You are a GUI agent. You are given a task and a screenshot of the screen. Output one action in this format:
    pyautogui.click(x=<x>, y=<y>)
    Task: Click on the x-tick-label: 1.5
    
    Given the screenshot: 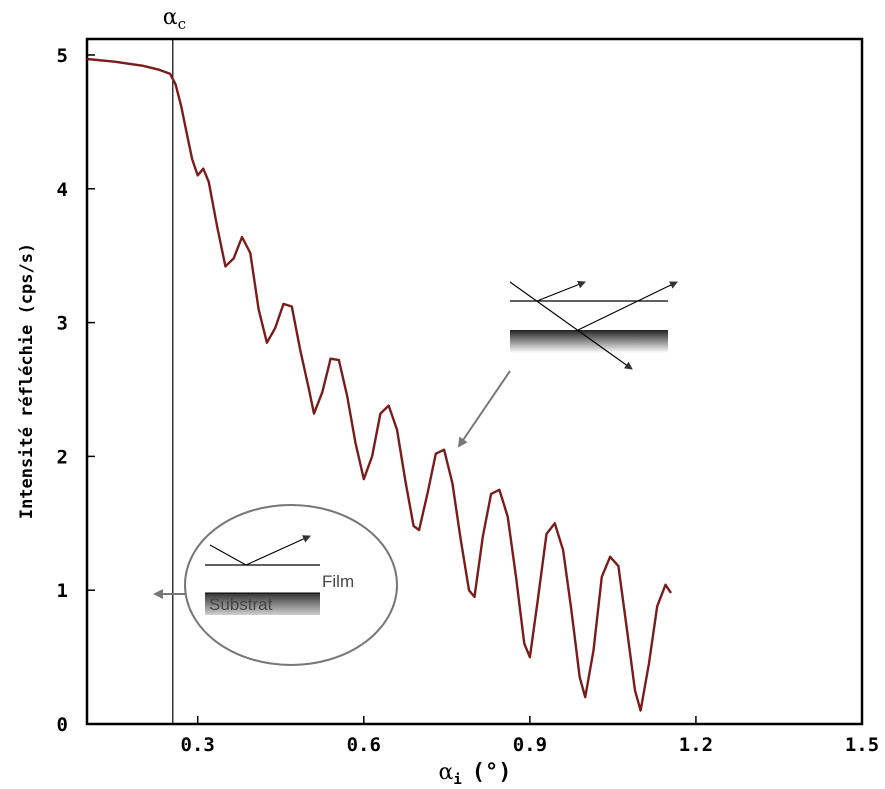 What is the action you would take?
    pyautogui.click(x=862, y=745)
    